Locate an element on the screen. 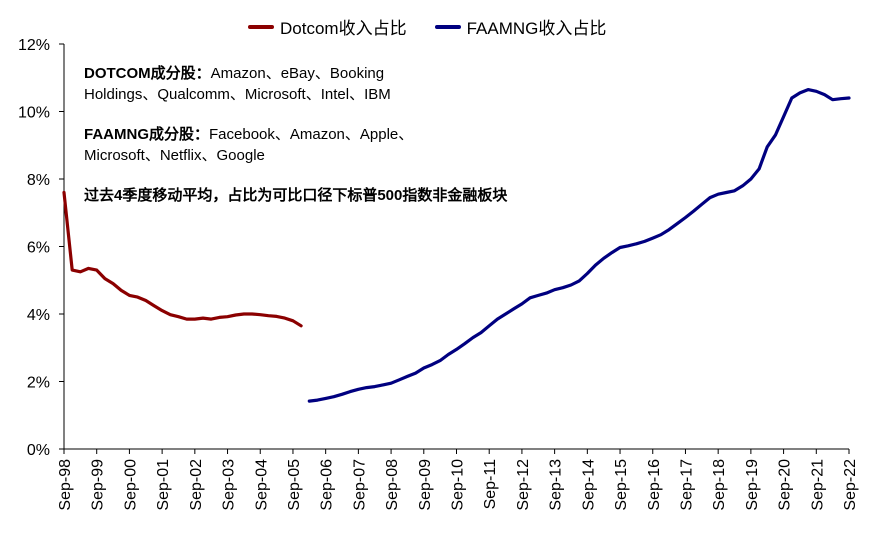  legend-swatch-dotcom is located at coordinates (261, 26).